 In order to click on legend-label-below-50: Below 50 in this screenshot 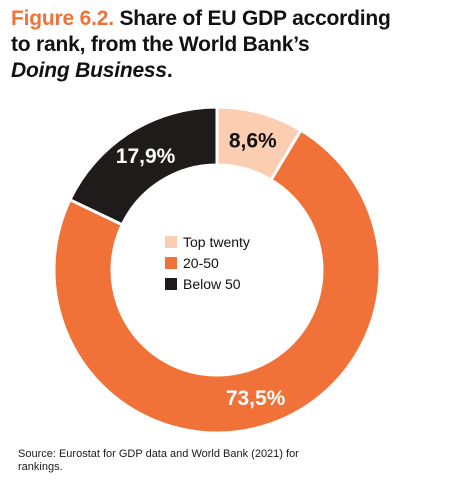, I will do `click(212, 284)`.